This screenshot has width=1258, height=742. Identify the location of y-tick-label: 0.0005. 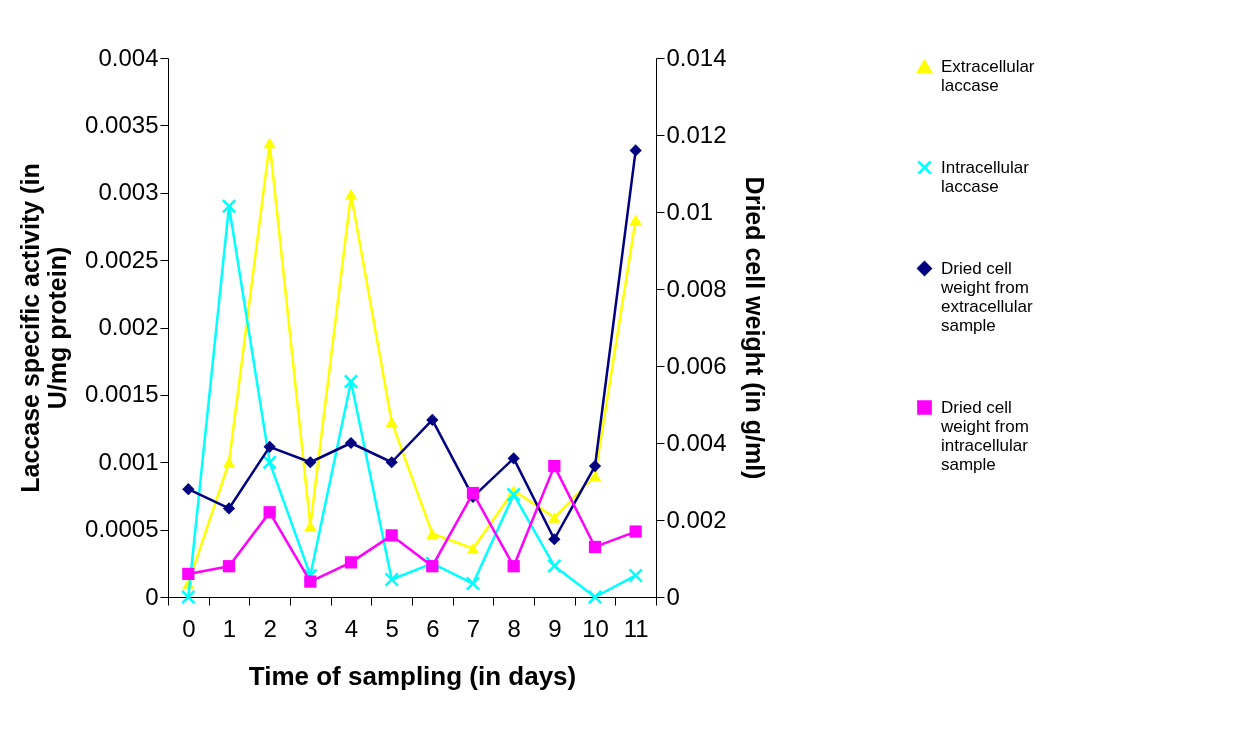
(122, 529).